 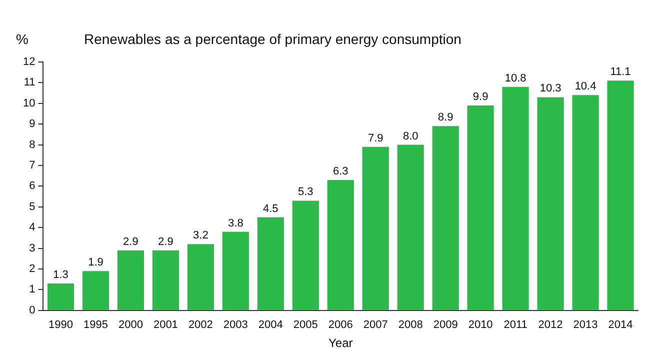 I want to click on y-tick-label: 2, so click(x=32, y=269).